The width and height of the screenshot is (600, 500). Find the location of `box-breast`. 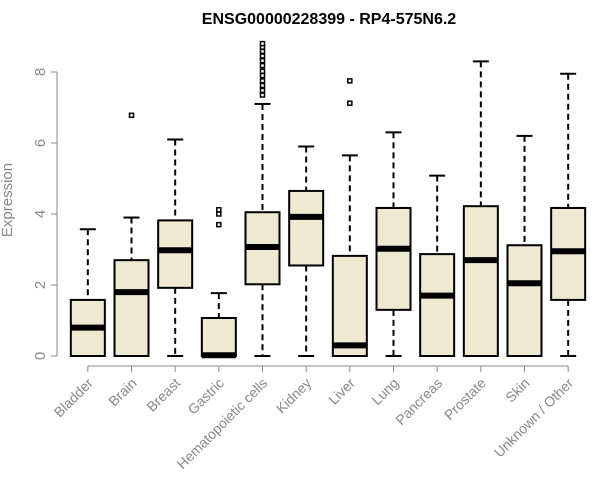

box-breast is located at coordinates (175, 247).